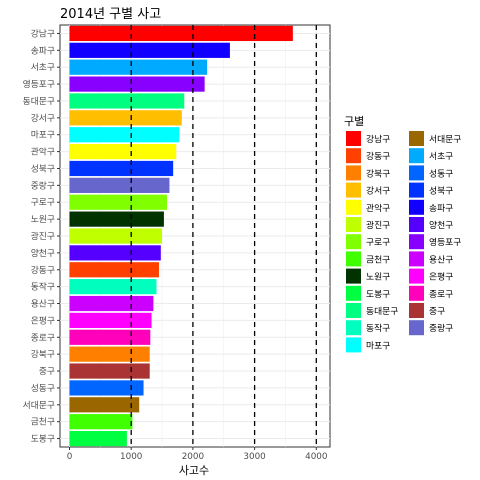 This screenshot has width=480, height=480. Describe the element at coordinates (378, 242) in the screenshot. I see `legend-label: 구로구` at that location.